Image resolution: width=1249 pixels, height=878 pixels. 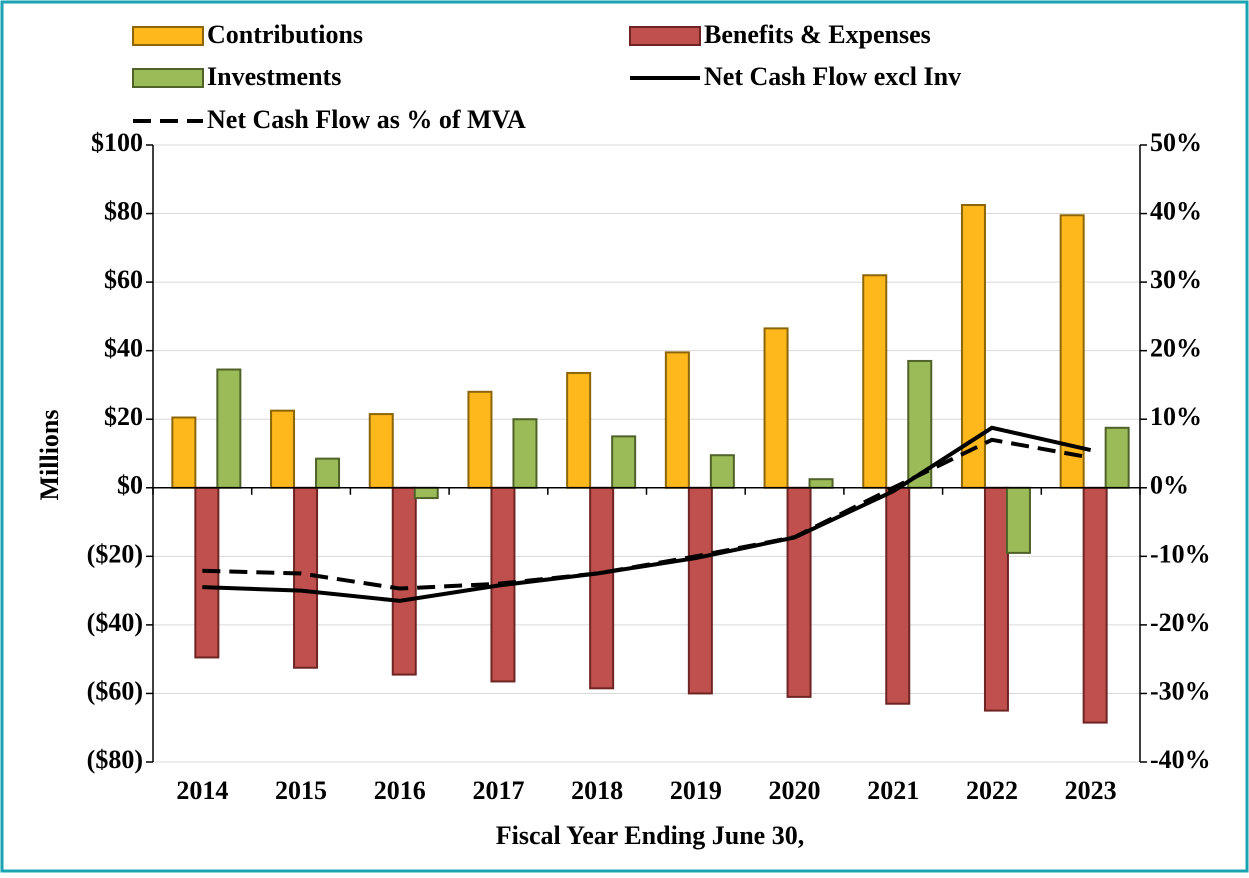 What do you see at coordinates (123, 211) in the screenshot?
I see `y-tick-label: $80` at bounding box center [123, 211].